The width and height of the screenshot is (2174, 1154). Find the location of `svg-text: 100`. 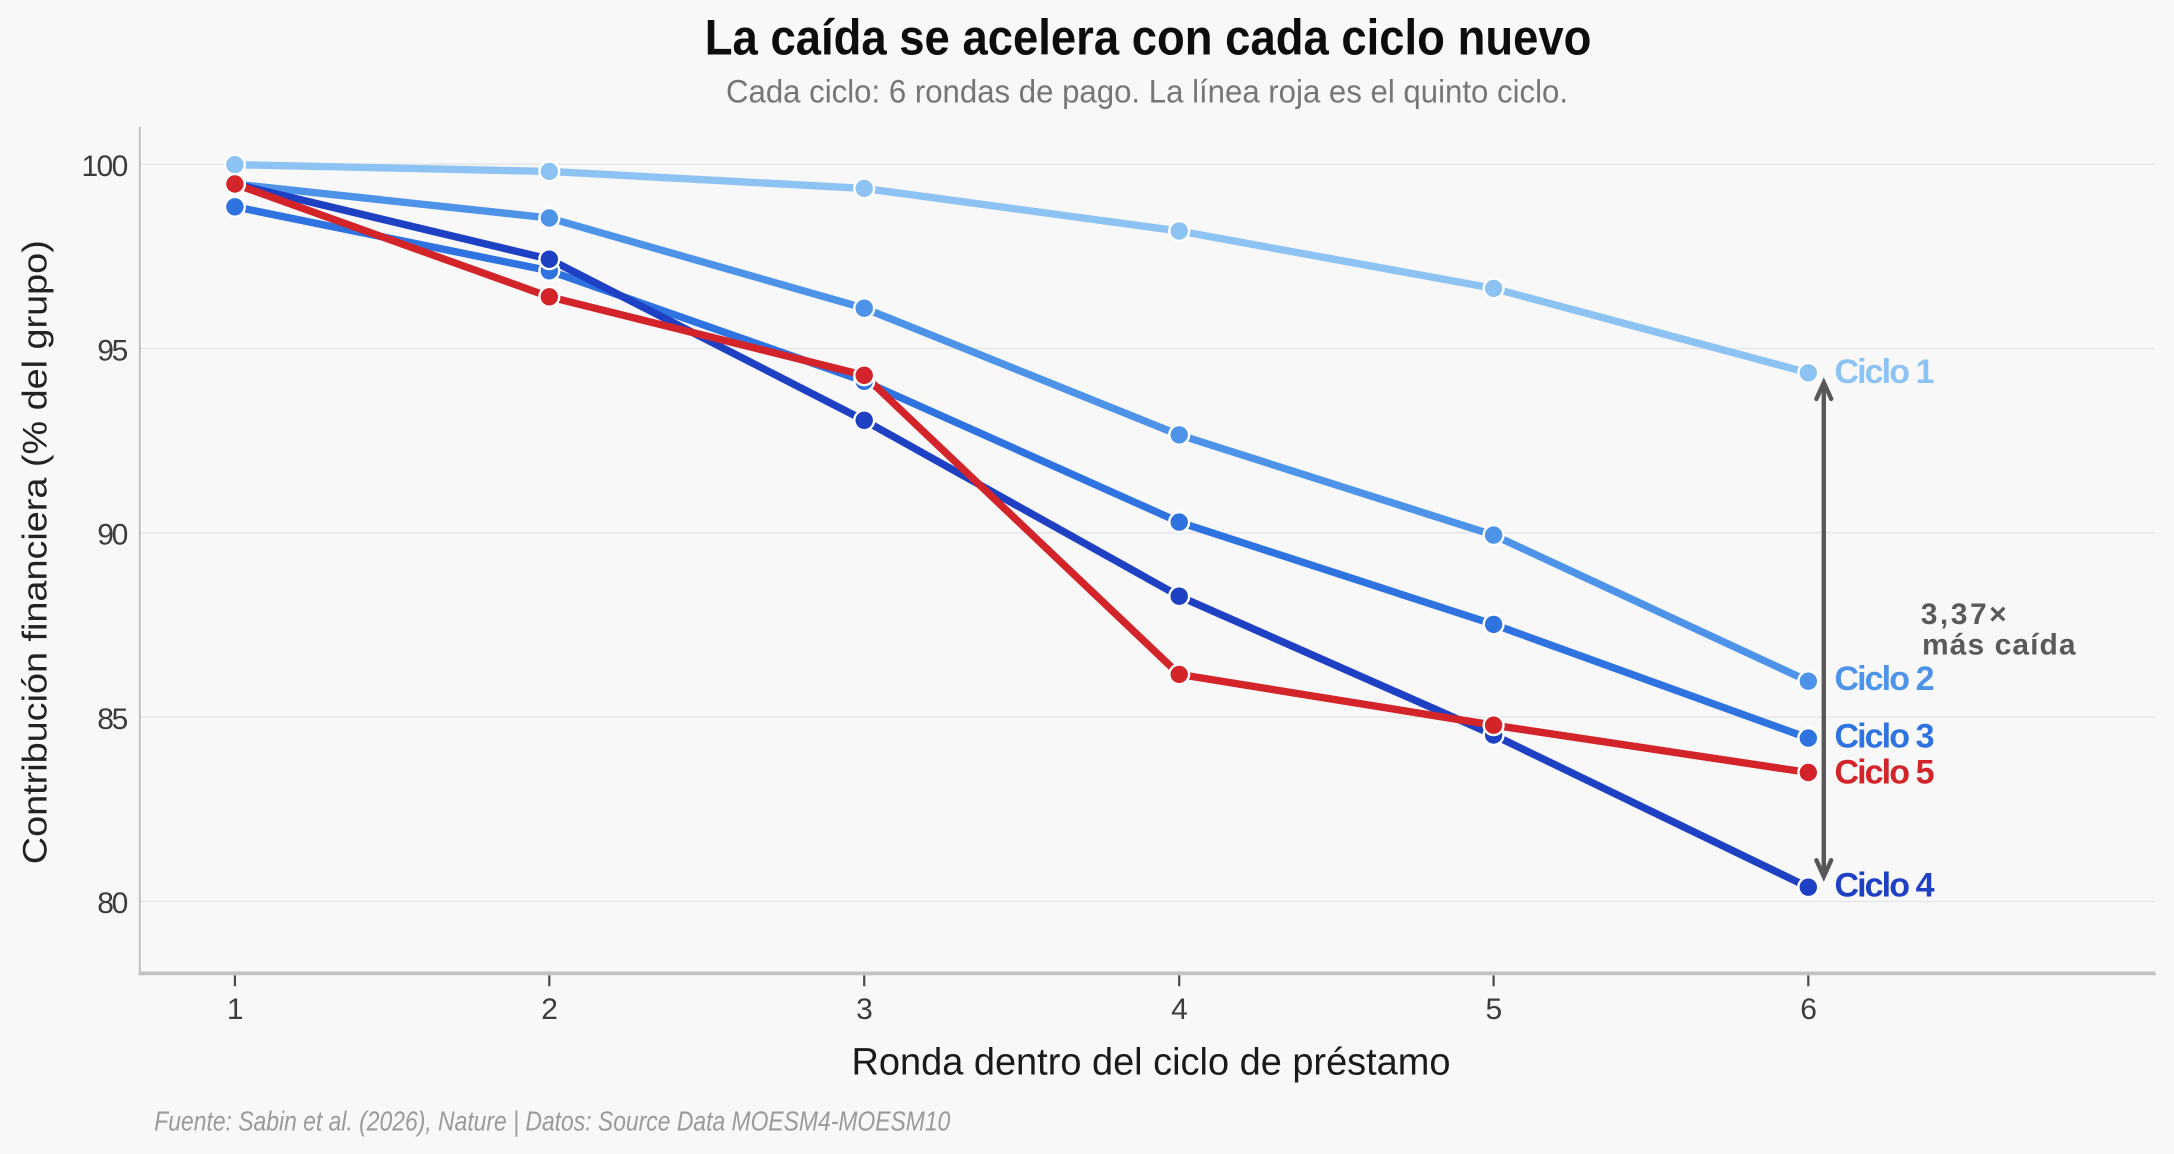

svg-text: 100 is located at coordinates (105, 166).